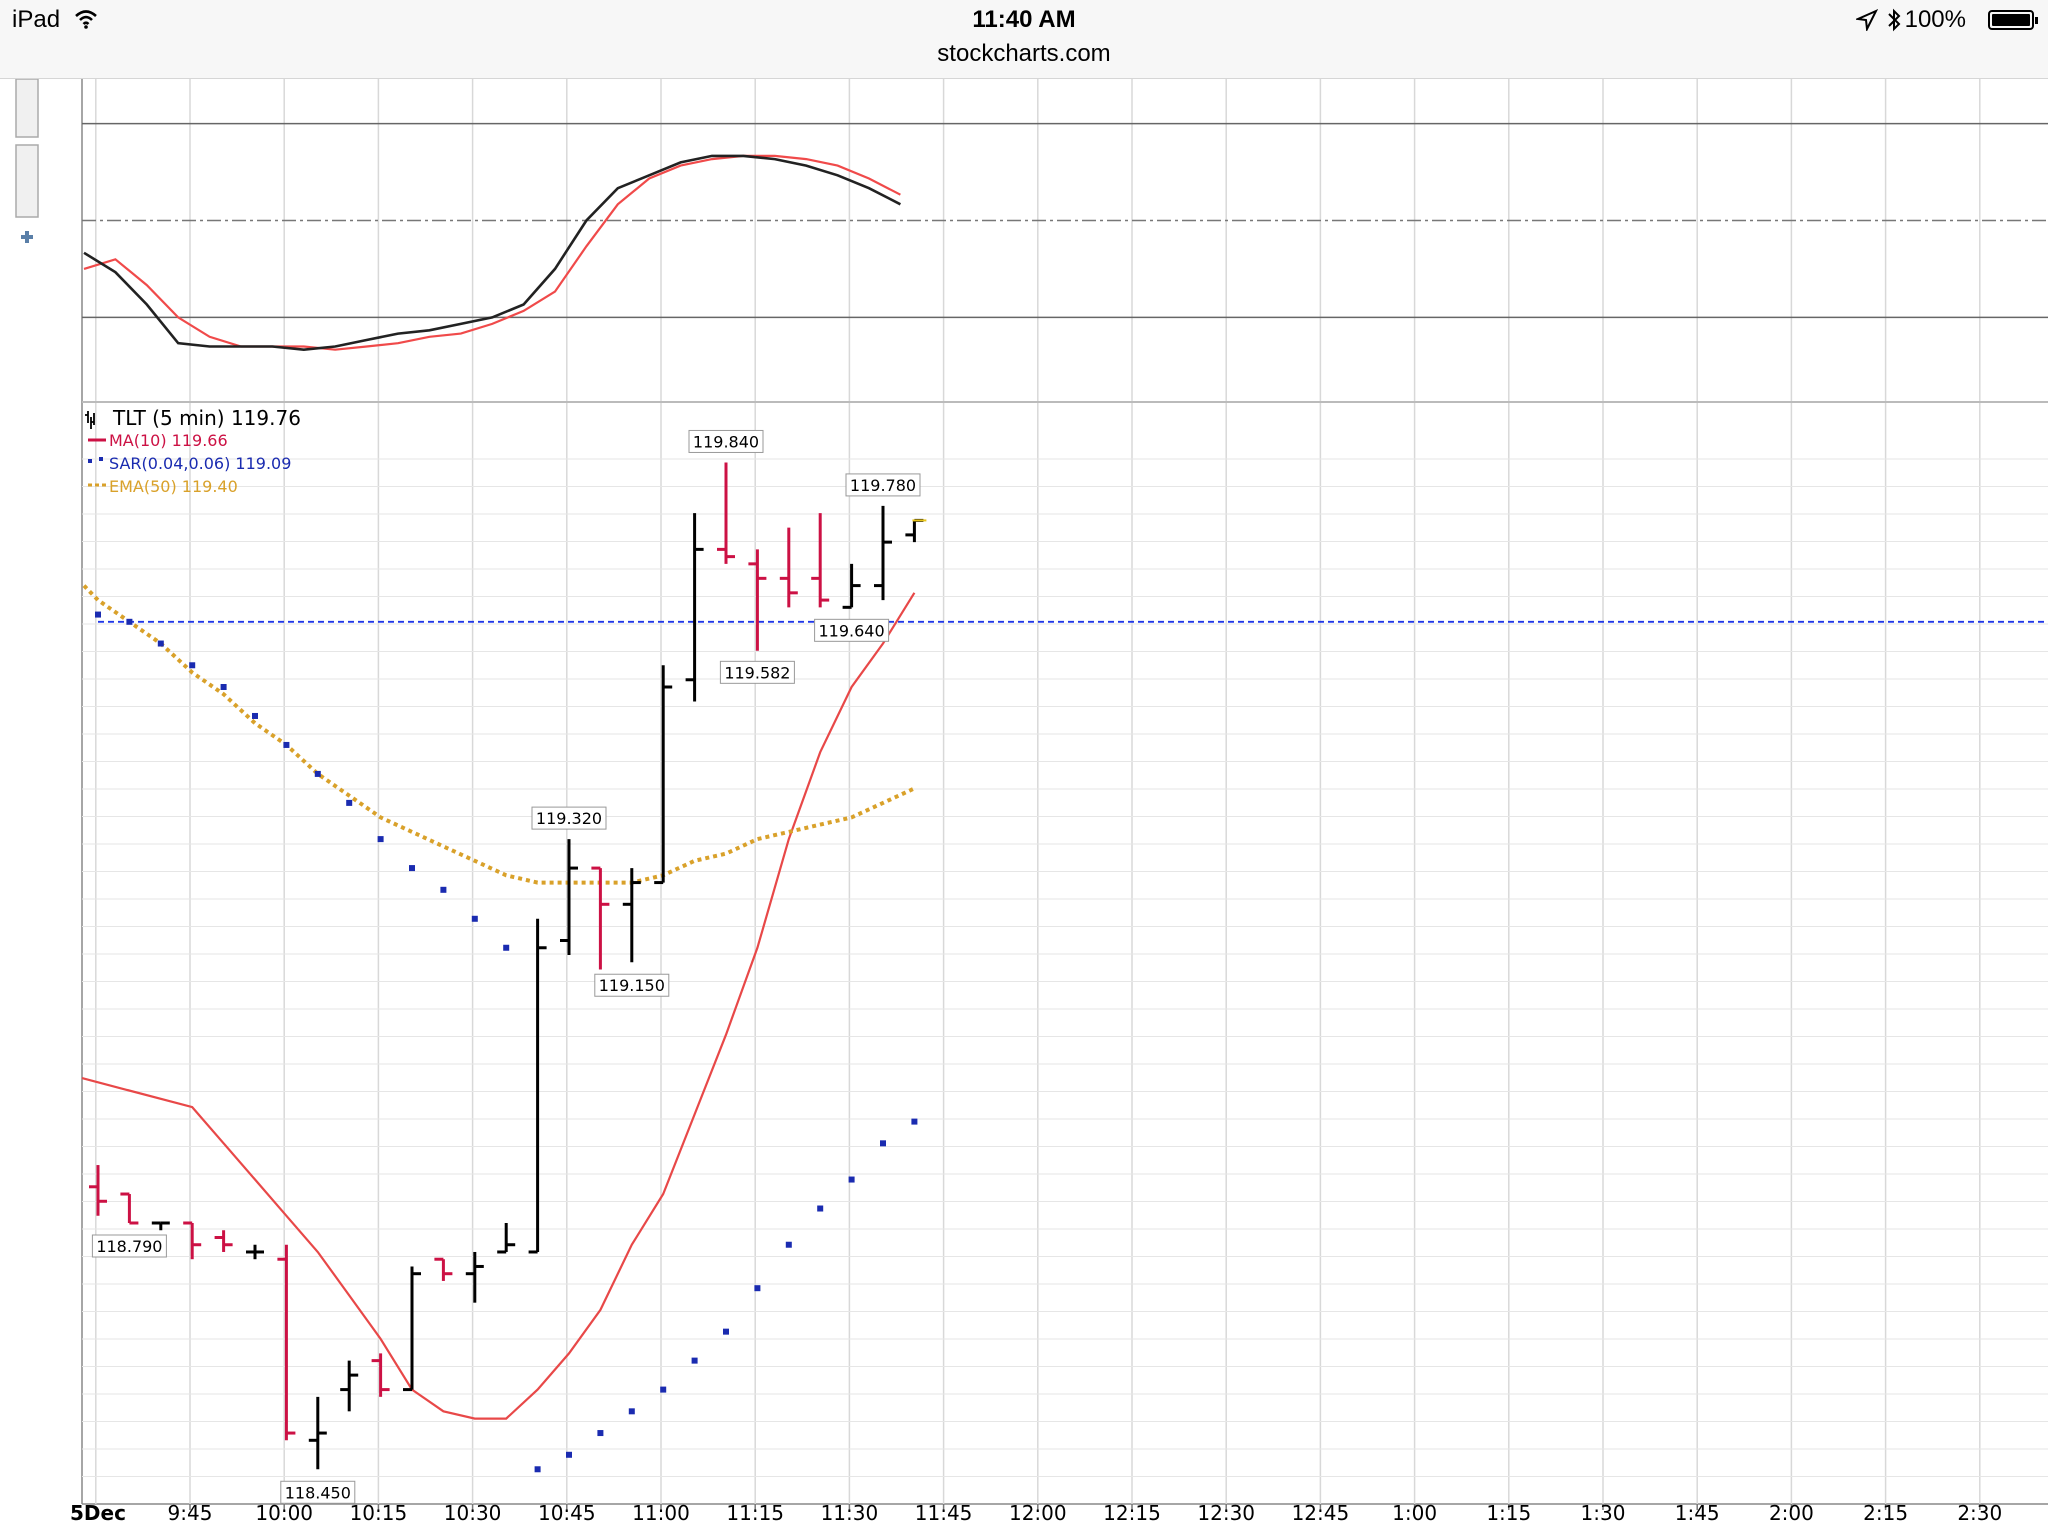 The width and height of the screenshot is (2048, 1536). What do you see at coordinates (1885, 1513) in the screenshot?
I see `x-tick-label: 2:15` at bounding box center [1885, 1513].